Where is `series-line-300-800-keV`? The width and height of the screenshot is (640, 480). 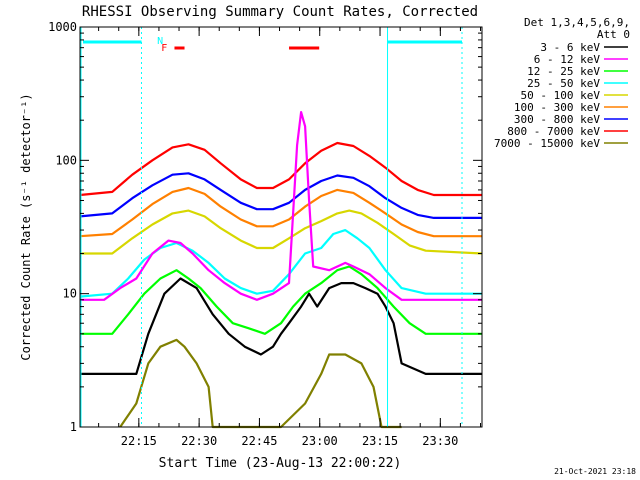 series-line-300-800-keV is located at coordinates (280, 195).